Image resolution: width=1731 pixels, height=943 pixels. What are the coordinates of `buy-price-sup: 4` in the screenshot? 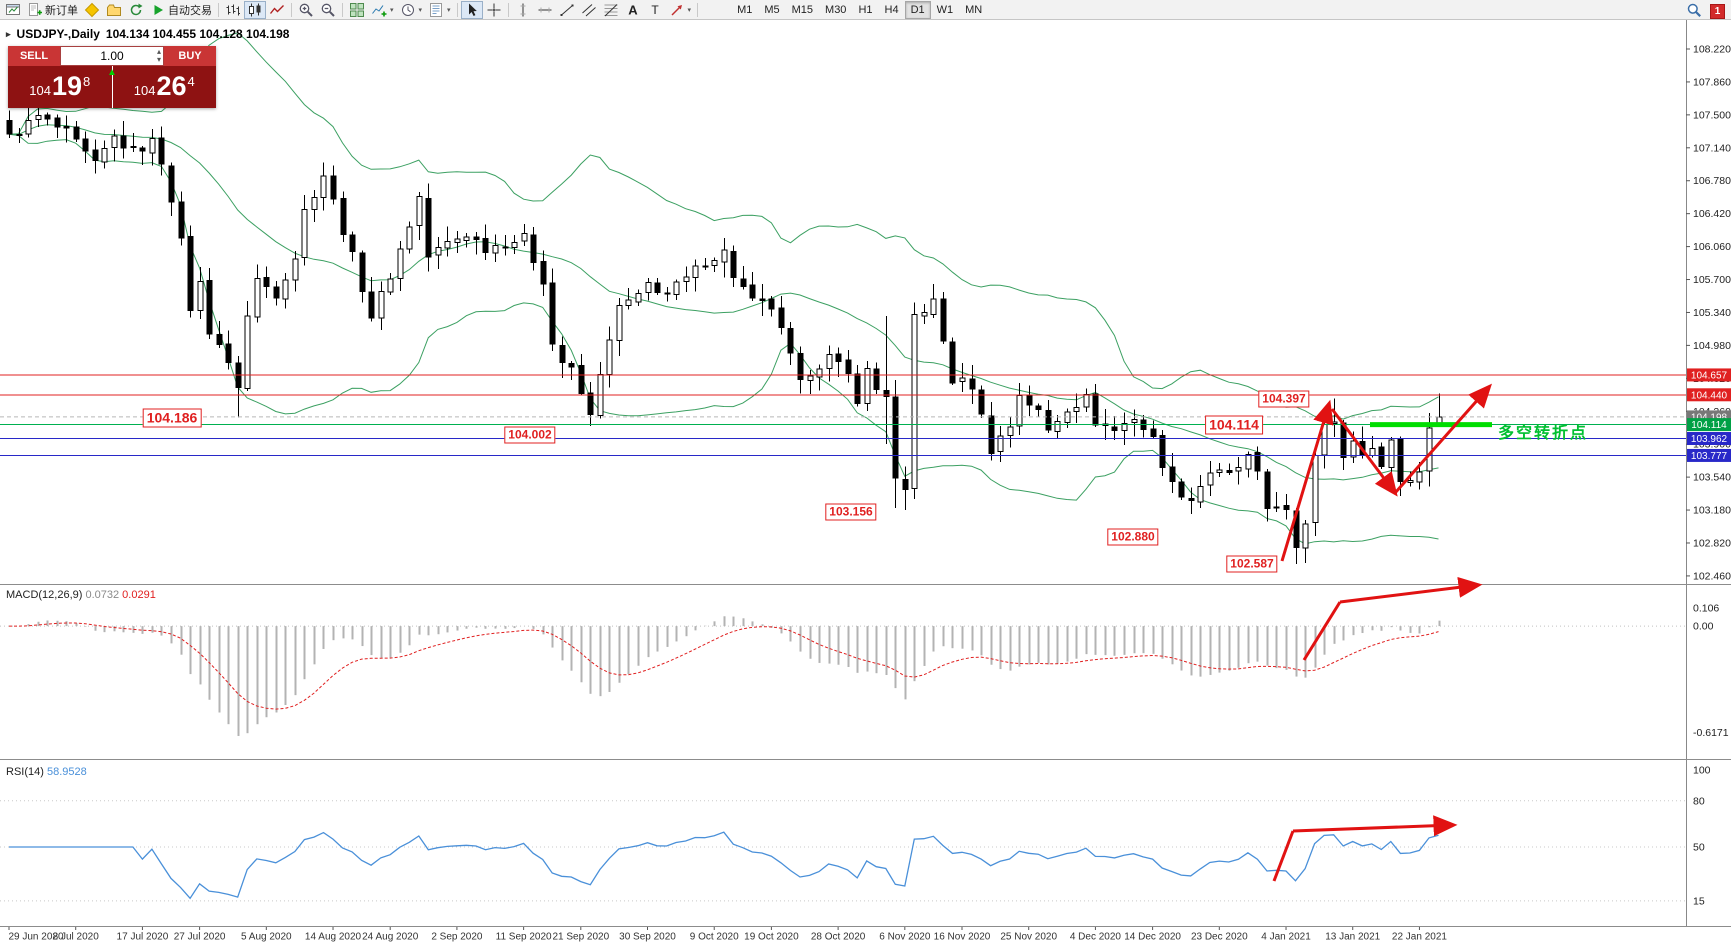 It's located at (191, 81).